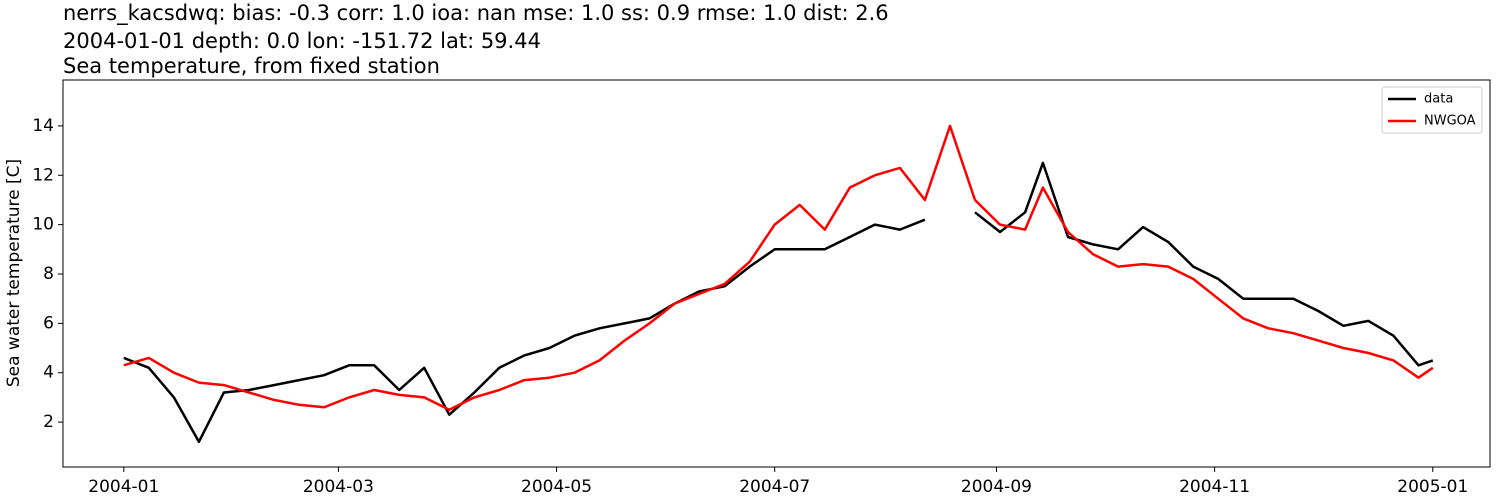 This screenshot has width=1500, height=500. I want to click on chart-subtitle: Sea temperature, from fixed station, so click(251, 66).